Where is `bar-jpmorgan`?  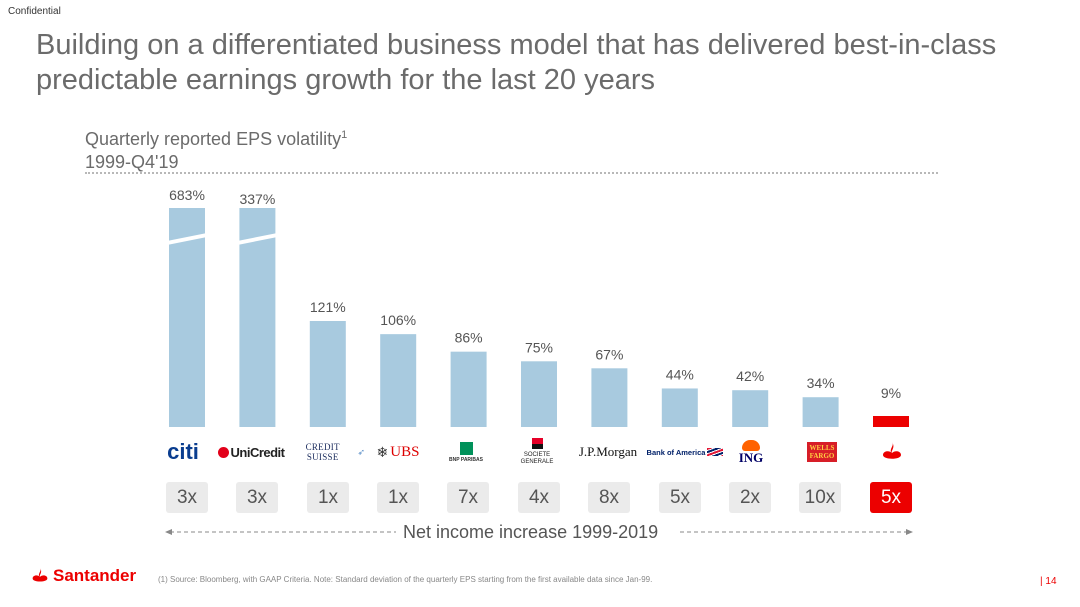 bar-jpmorgan is located at coordinates (609, 397).